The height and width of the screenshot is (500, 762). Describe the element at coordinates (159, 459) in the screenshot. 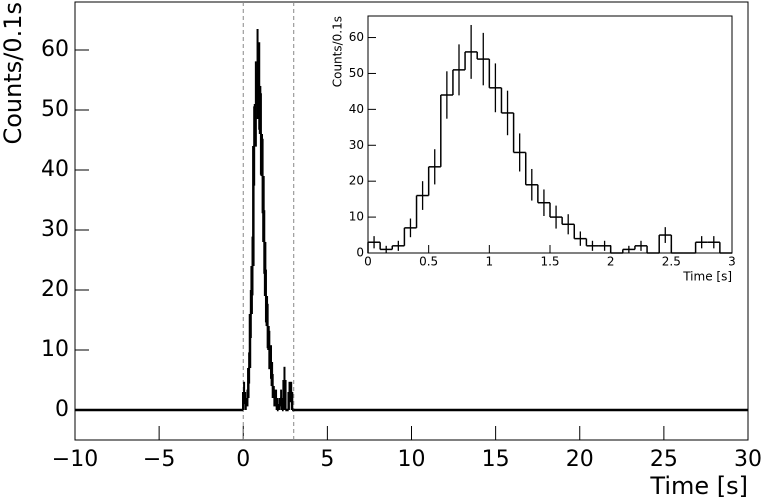

I see `x-tick-label: −5` at that location.